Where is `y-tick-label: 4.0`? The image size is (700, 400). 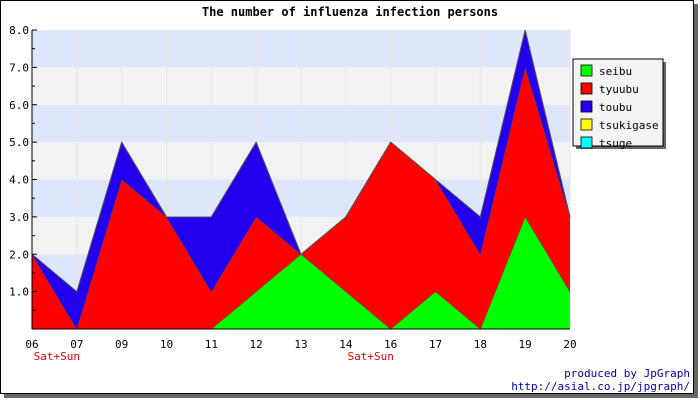 y-tick-label: 4.0 is located at coordinates (19, 180).